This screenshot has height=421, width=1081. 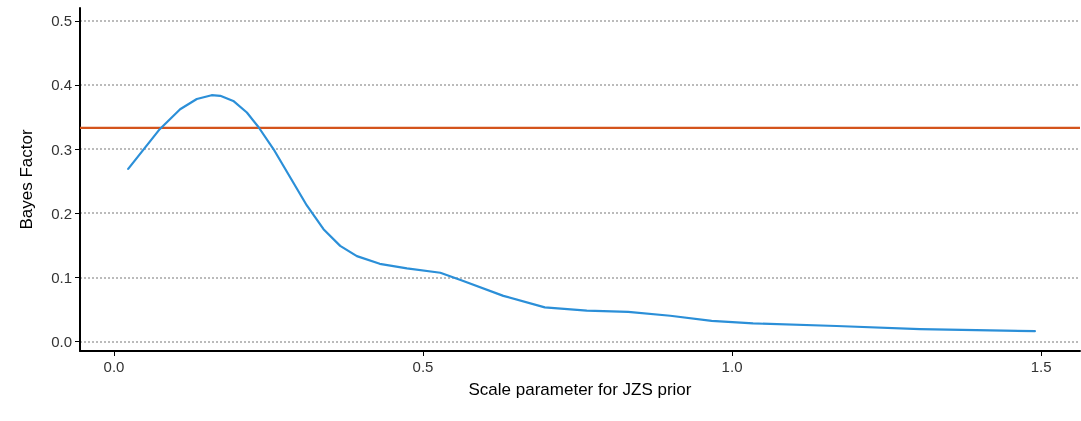 What do you see at coordinates (114, 366) in the screenshot?
I see `x-tick-label: 0.0` at bounding box center [114, 366].